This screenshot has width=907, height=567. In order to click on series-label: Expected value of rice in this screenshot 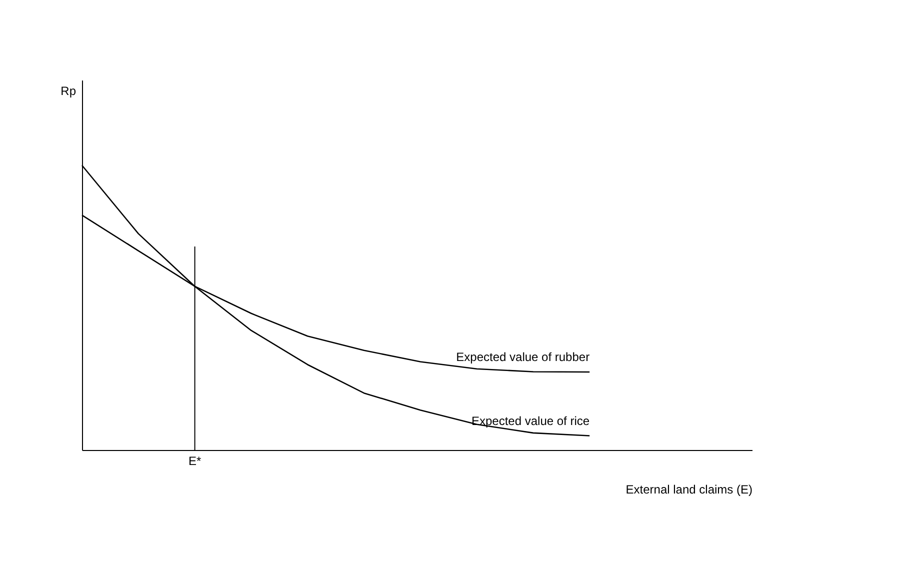, I will do `click(531, 421)`.